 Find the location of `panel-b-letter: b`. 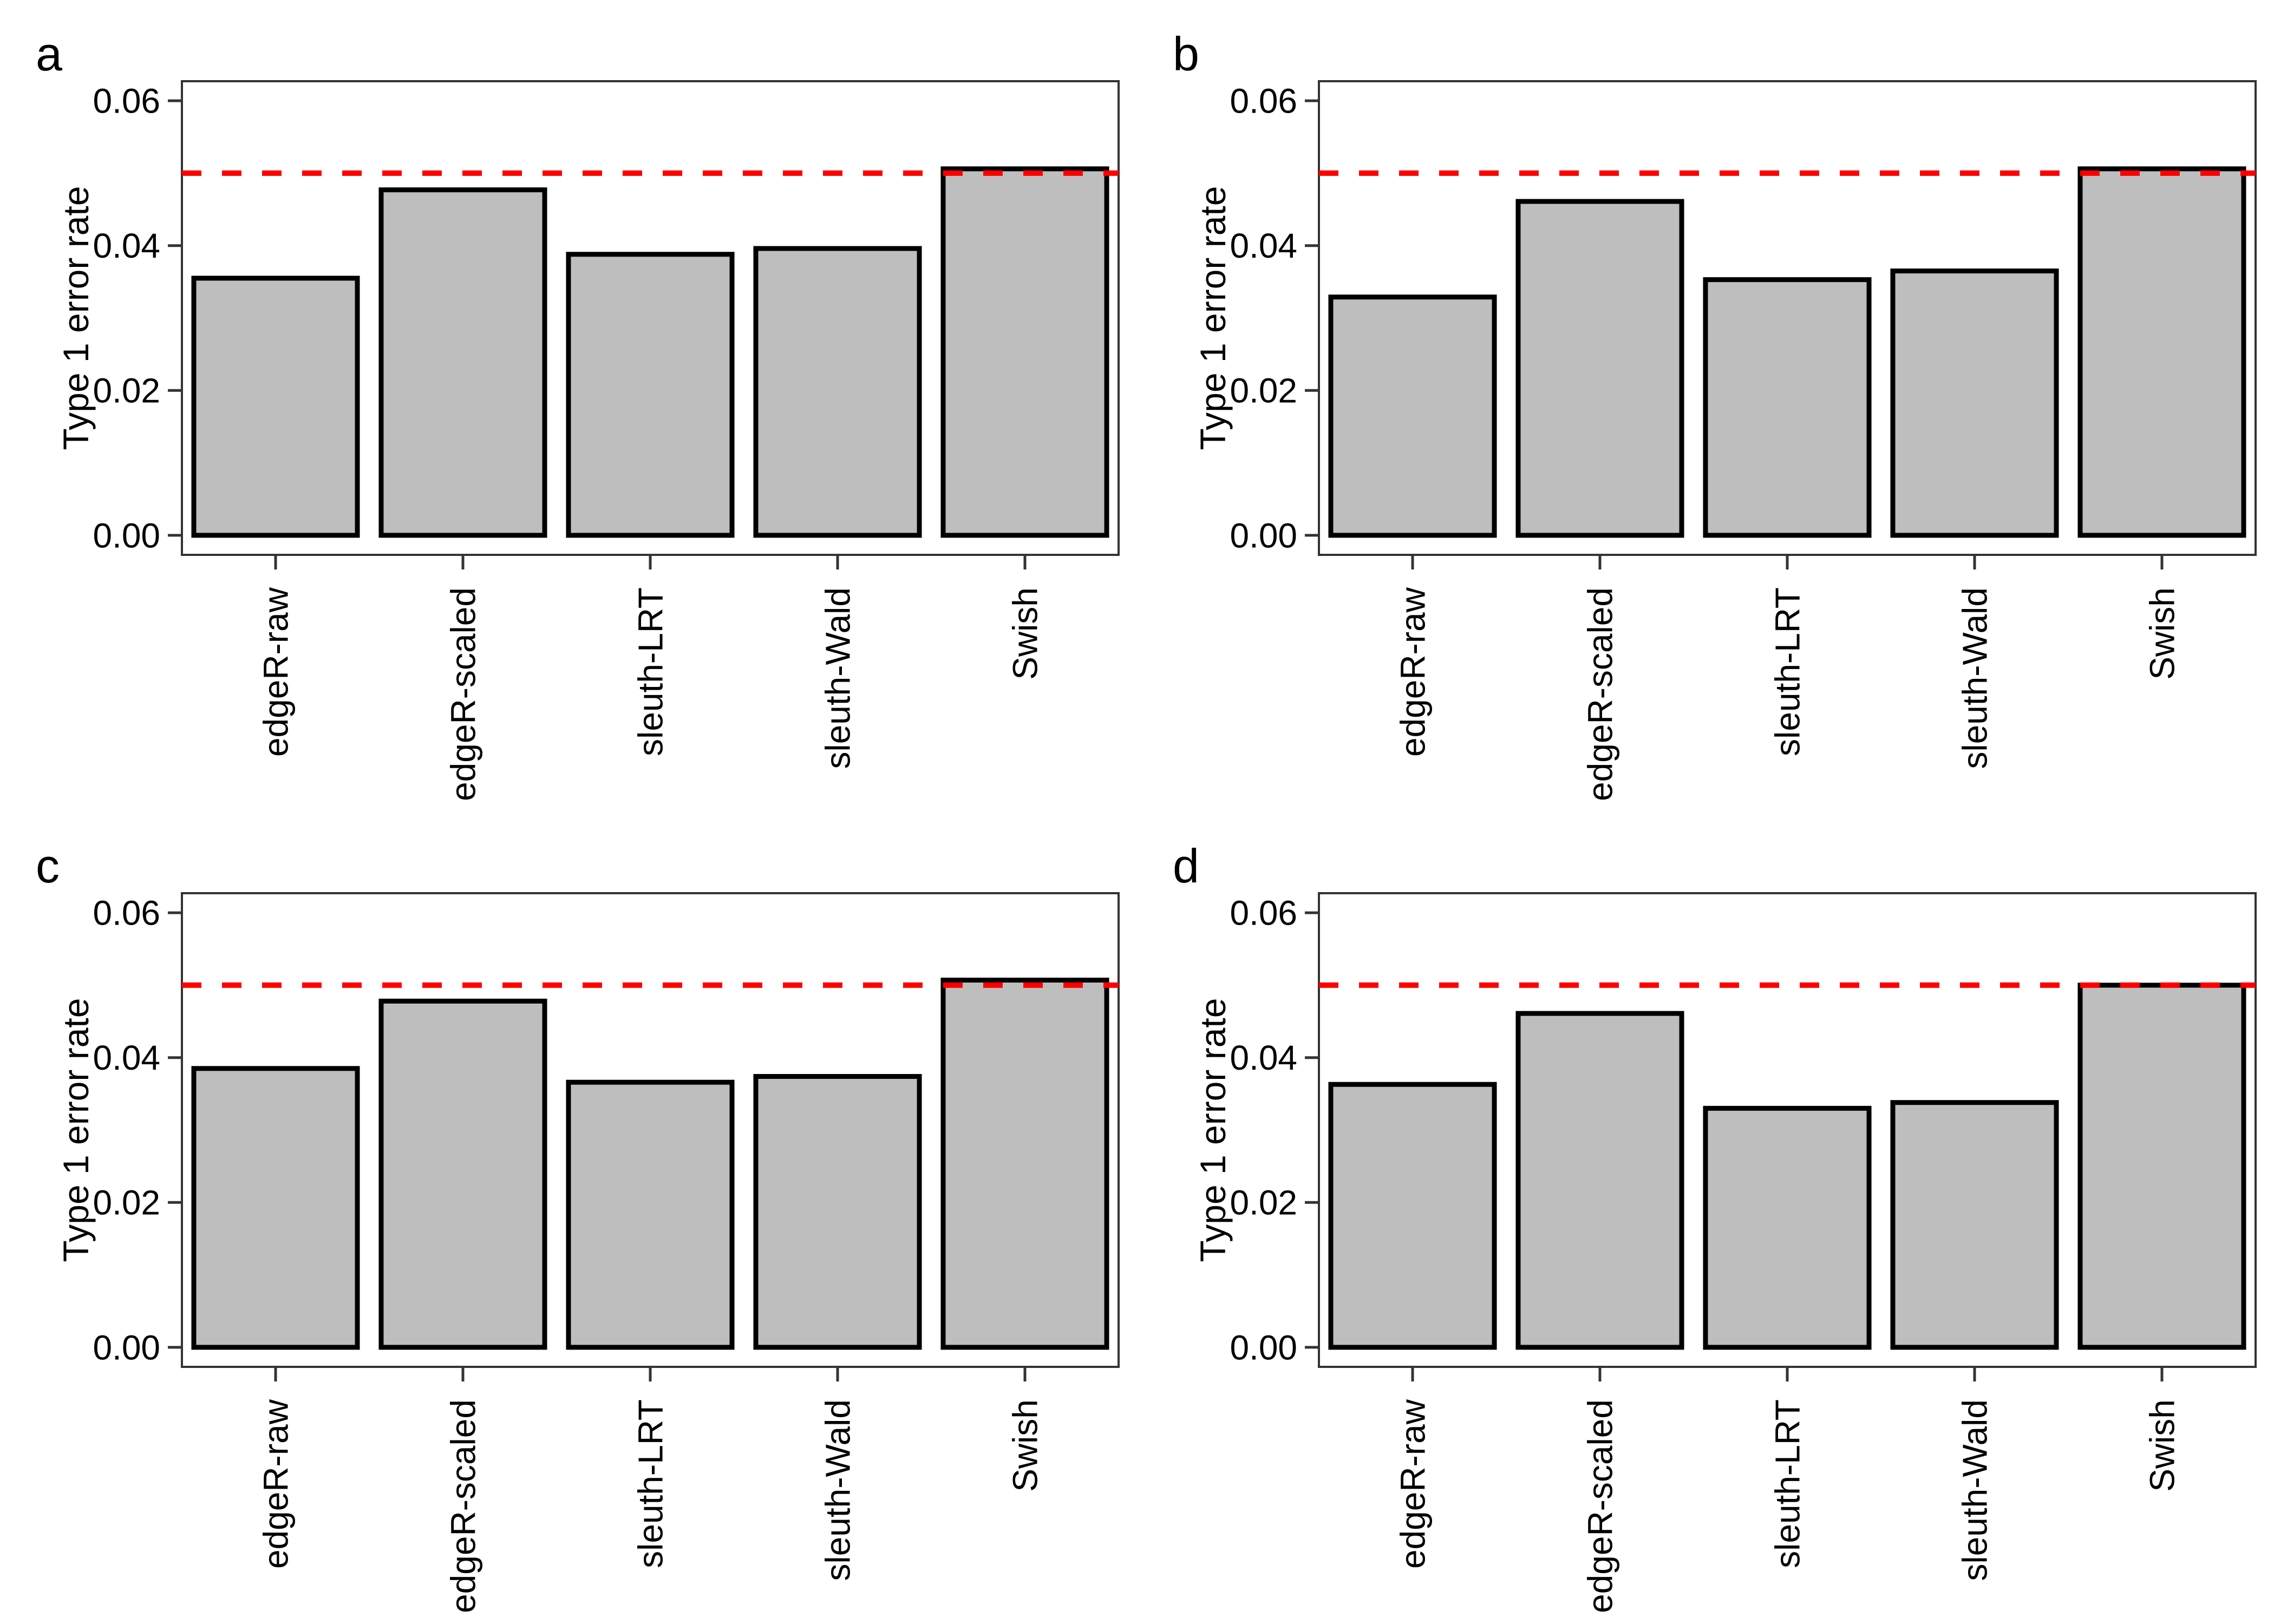

panel-b-letter: b is located at coordinates (1186, 54).